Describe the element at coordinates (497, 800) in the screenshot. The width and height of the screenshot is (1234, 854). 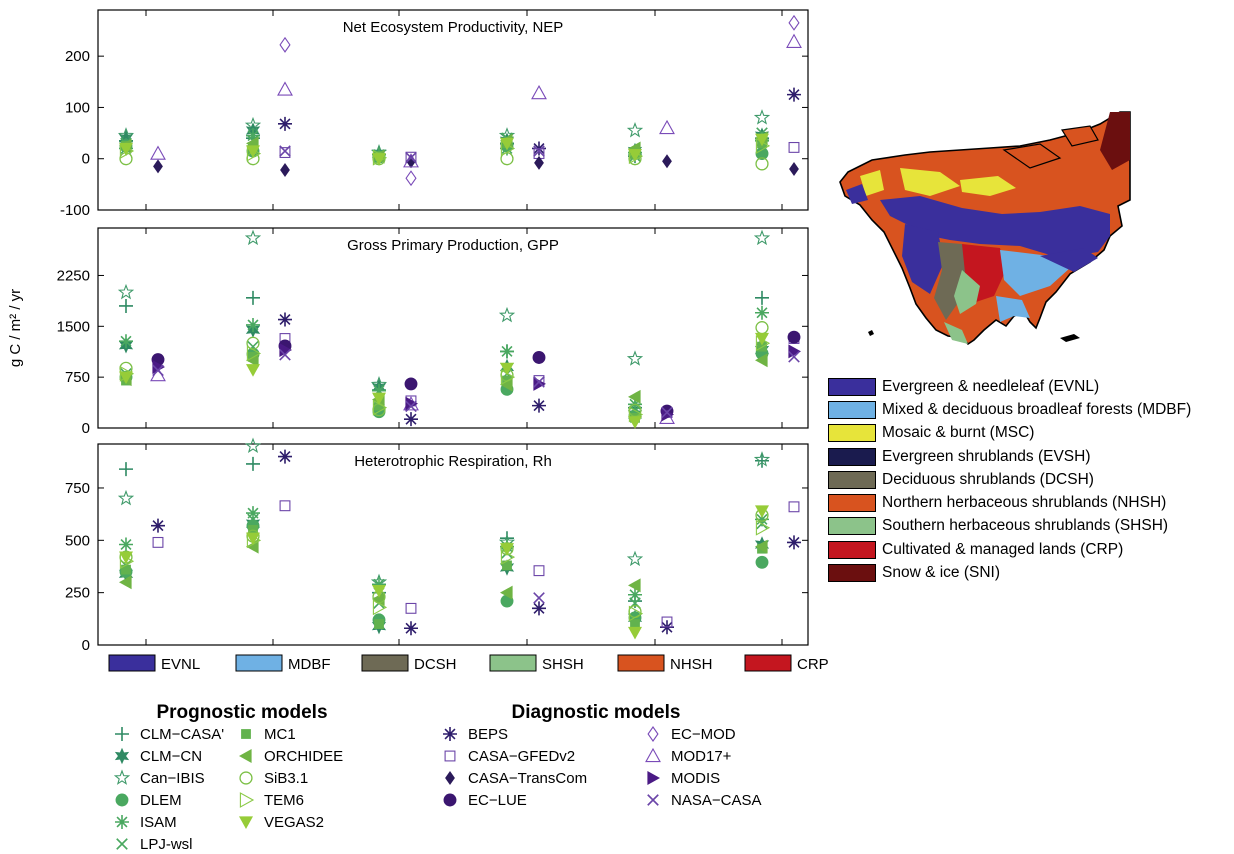
I see `legend-label: EC−LUE` at that location.